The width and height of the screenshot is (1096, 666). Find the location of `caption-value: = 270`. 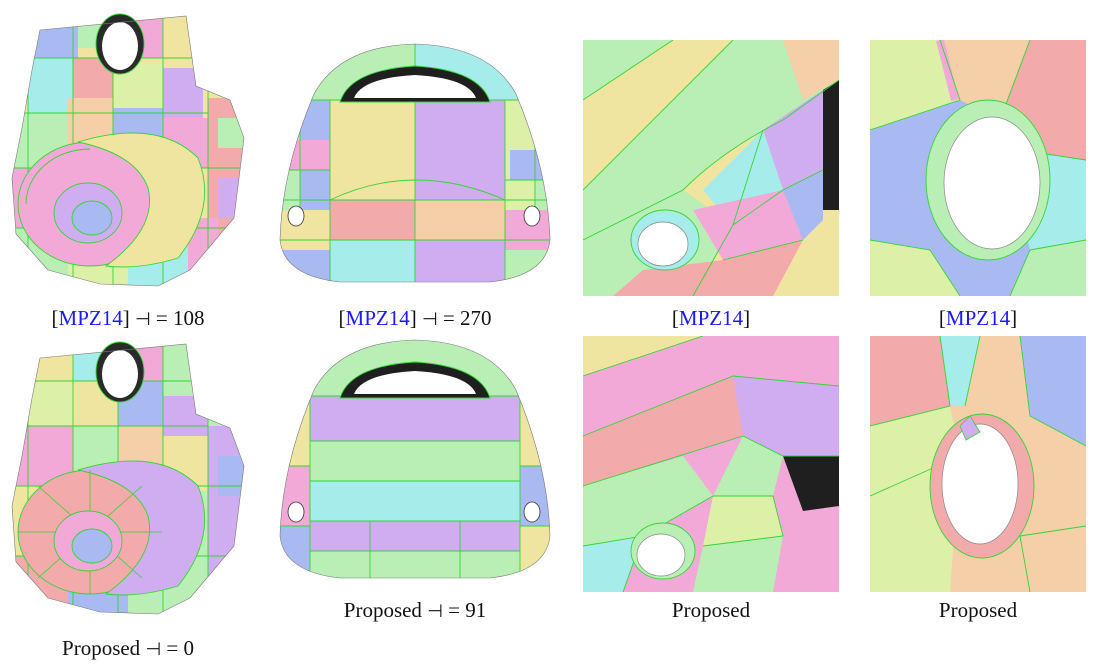

caption-value: = 270 is located at coordinates (467, 318).